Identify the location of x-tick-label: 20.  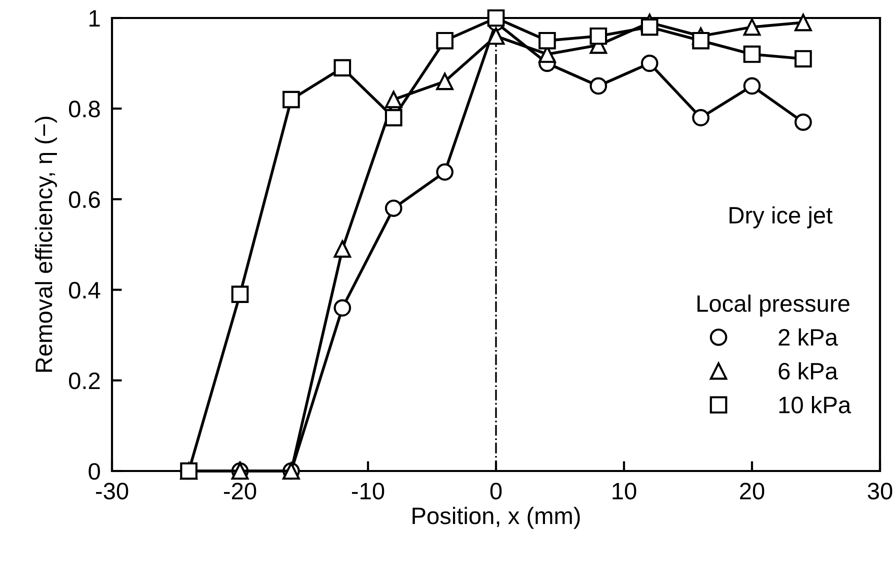
(752, 491).